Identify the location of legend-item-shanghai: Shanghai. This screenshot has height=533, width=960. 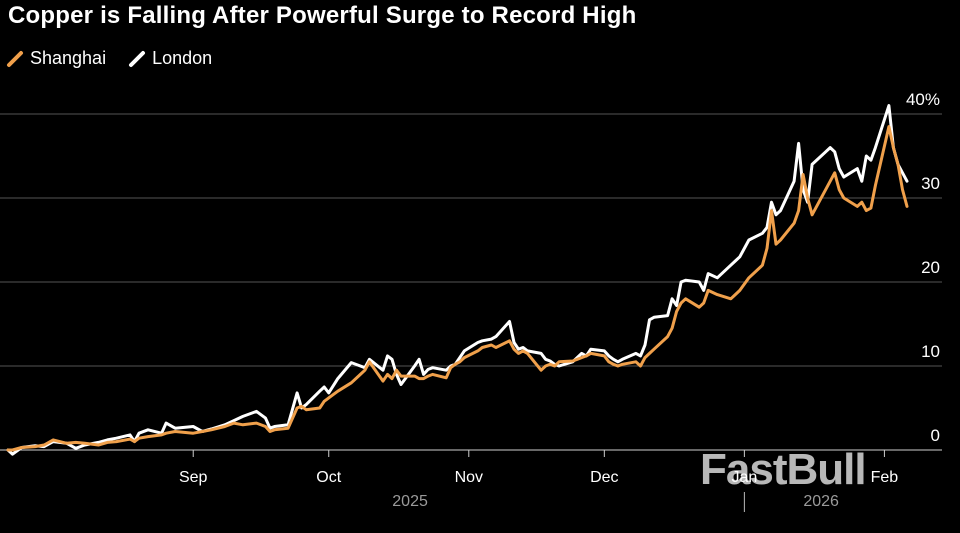
(56, 58).